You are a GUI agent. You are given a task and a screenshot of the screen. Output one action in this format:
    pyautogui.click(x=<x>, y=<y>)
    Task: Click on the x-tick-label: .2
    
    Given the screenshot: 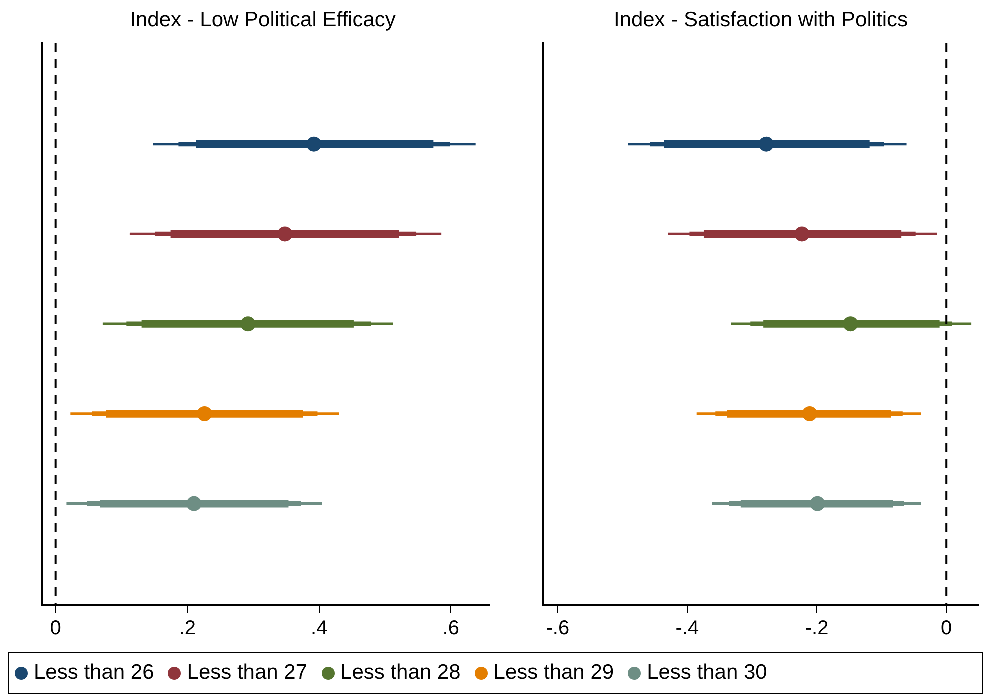 What is the action you would take?
    pyautogui.click(x=187, y=629)
    